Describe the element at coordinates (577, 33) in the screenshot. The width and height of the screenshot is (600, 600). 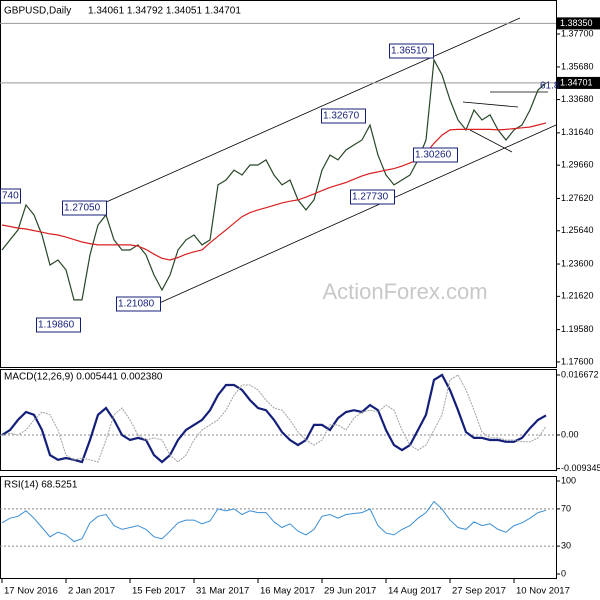
I see `y-tick-label: 1.37700` at that location.